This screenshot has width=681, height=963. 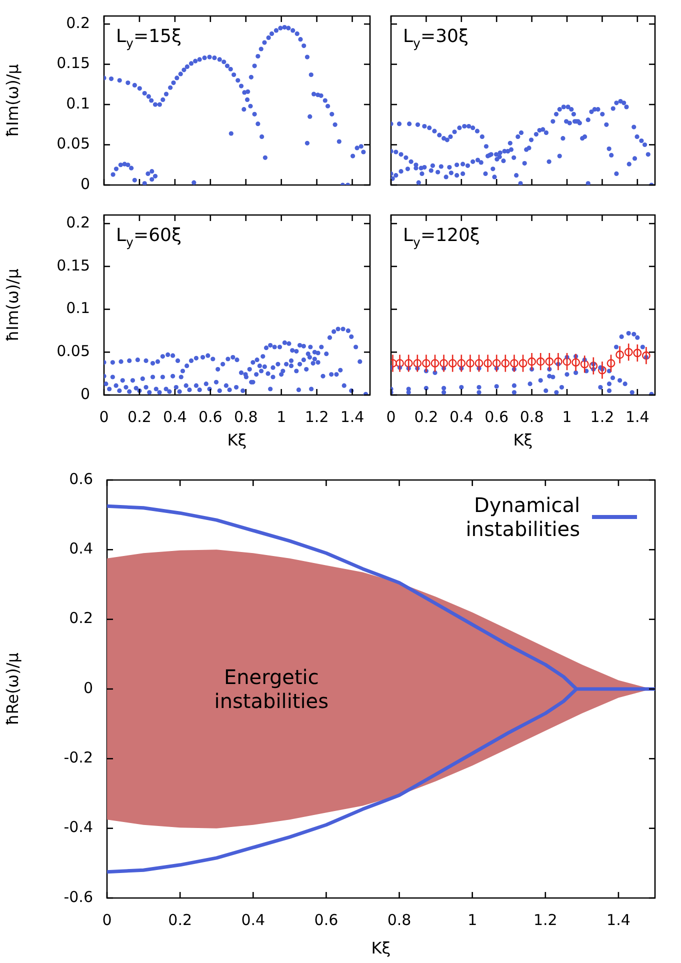 I want to click on series-label: Energetic instabilities, so click(x=271, y=689).